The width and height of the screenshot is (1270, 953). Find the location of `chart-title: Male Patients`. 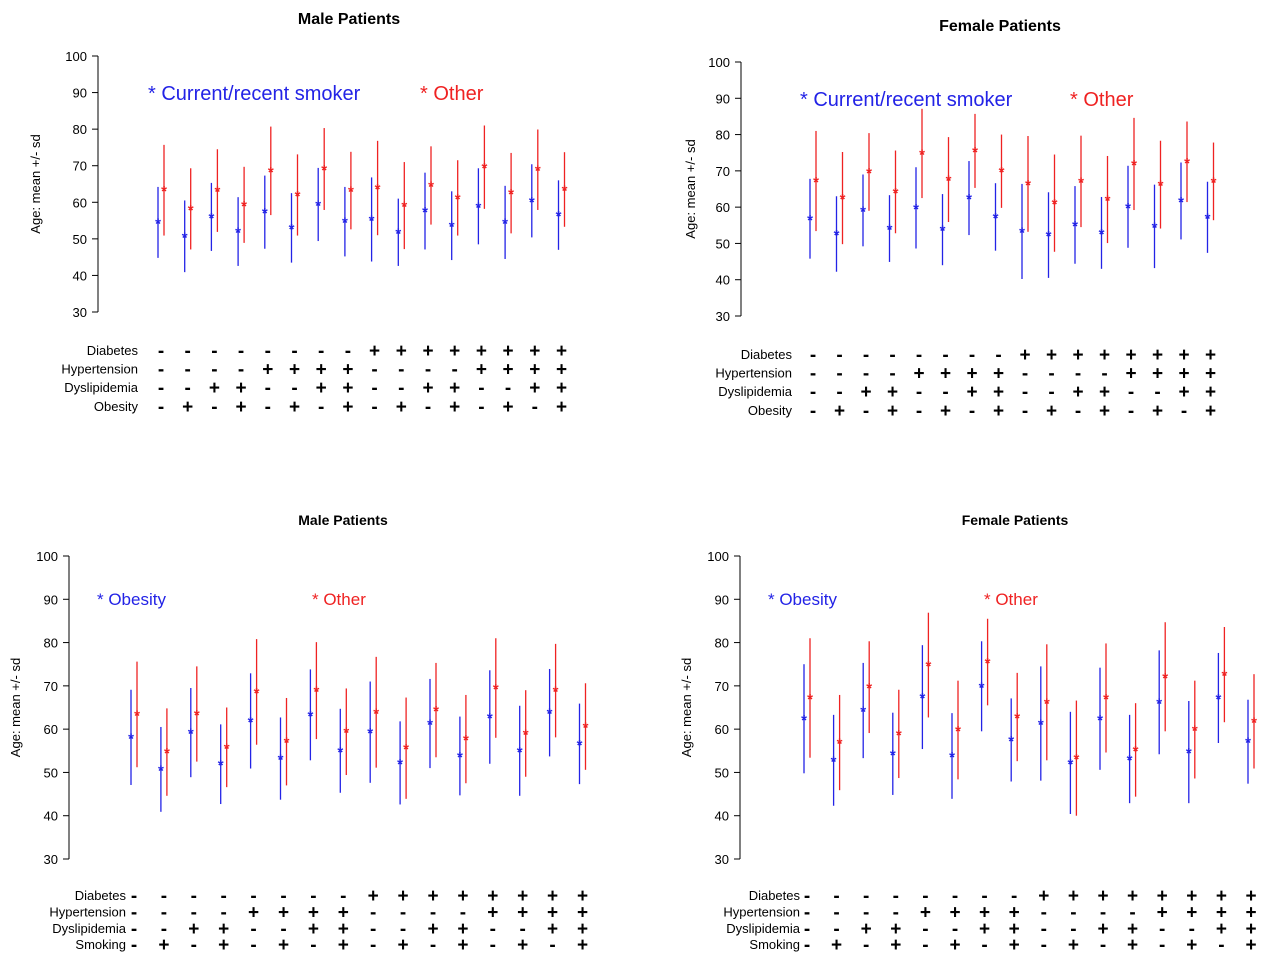

chart-title: Male Patients is located at coordinates (343, 520).